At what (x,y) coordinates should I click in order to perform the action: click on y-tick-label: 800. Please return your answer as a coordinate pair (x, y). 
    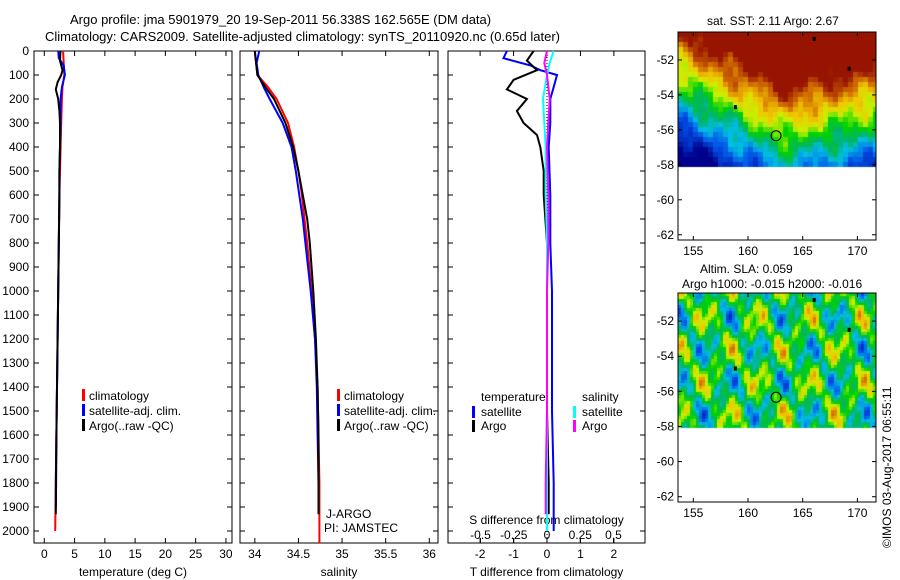
    Looking at the image, I should click on (19, 243).